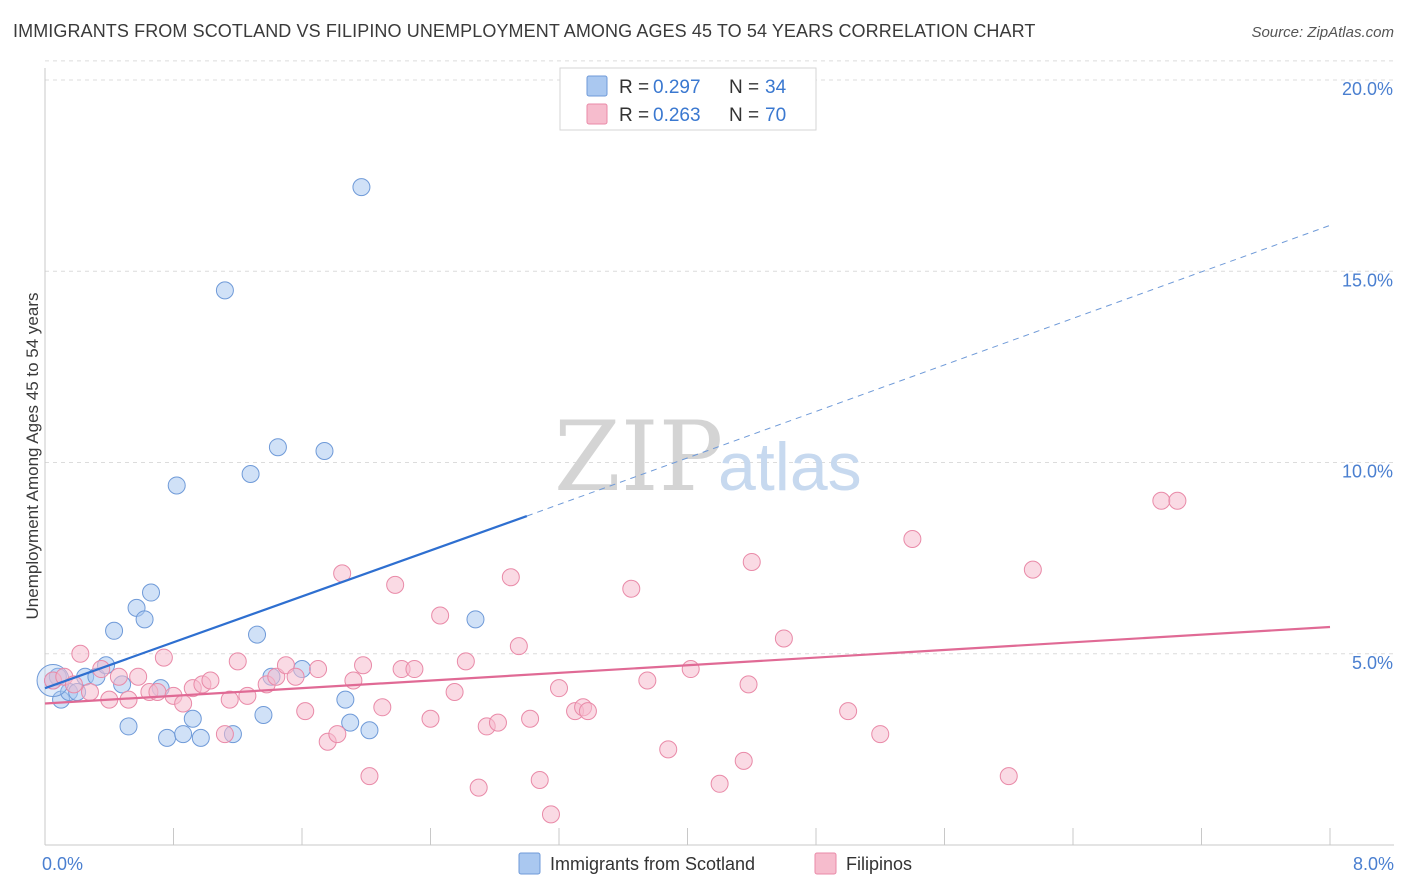 This screenshot has width=1406, height=892. What do you see at coordinates (790, 467) in the screenshot?
I see `watermark-atlas: atlas` at bounding box center [790, 467].